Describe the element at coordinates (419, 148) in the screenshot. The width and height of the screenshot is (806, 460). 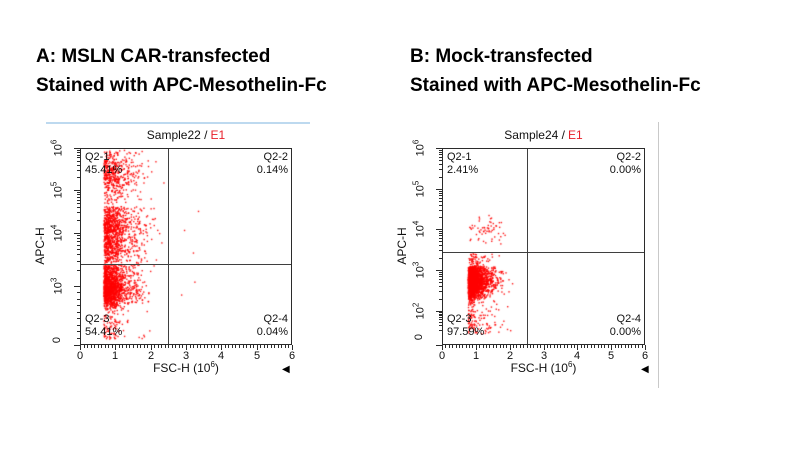
I see `y-tick-label: 10⁶` at that location.